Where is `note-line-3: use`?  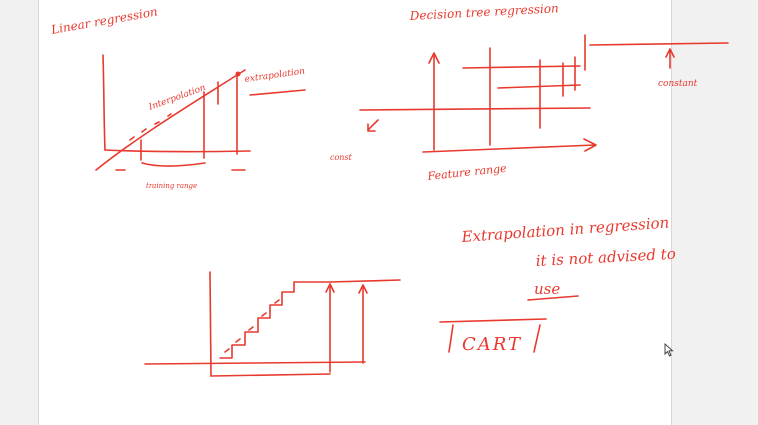 note-line-3: use is located at coordinates (547, 289).